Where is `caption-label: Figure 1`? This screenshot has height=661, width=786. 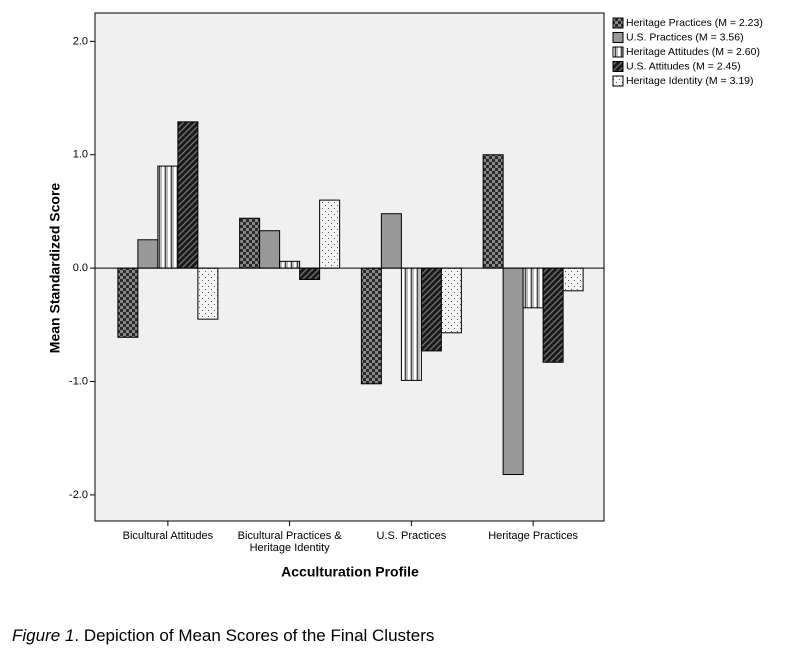
caption-label: Figure 1 is located at coordinates (43, 635).